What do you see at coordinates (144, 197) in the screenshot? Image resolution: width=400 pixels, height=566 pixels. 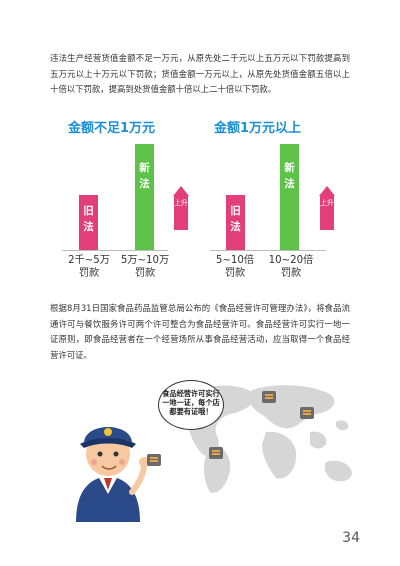 I see `chart-left-new-bar: 新 法` at bounding box center [144, 197].